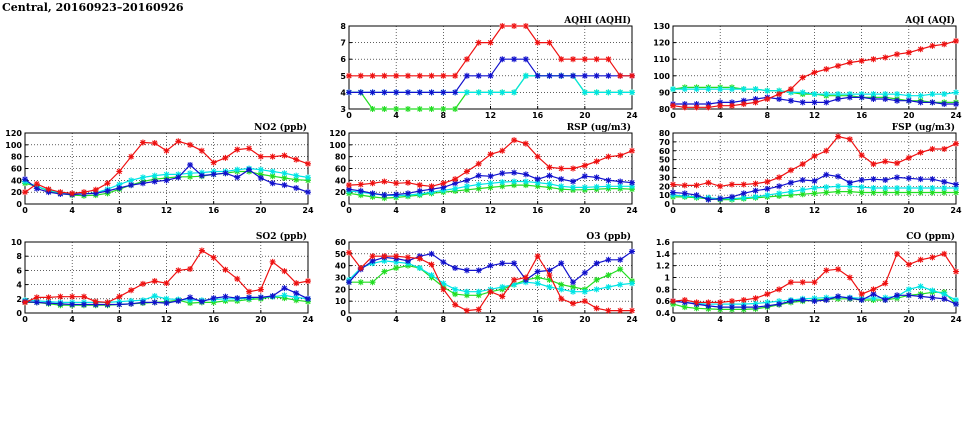 The image size is (975, 447). I want to click on series-cyan, so click(814, 92).